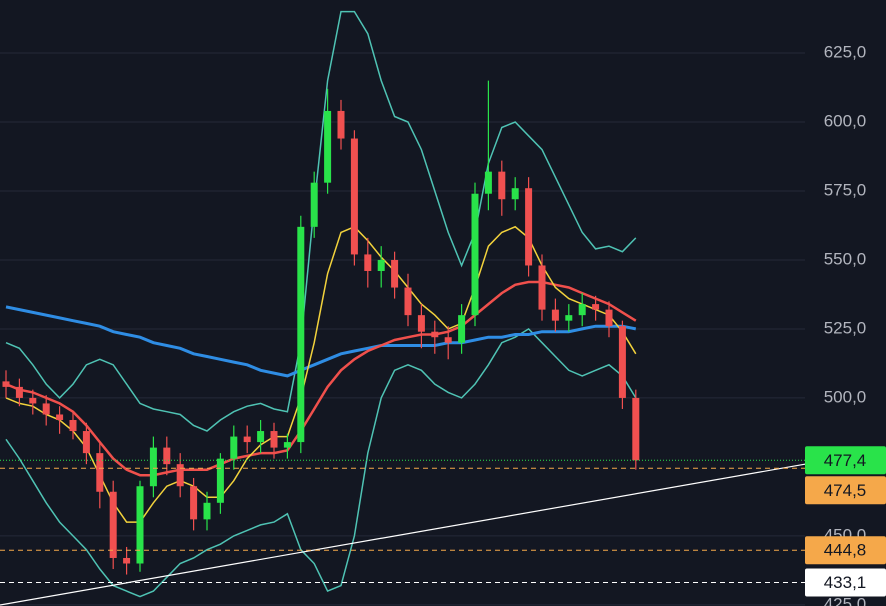  Describe the element at coordinates (845, 120) in the screenshot. I see `y-tick-label: 600,0` at that location.